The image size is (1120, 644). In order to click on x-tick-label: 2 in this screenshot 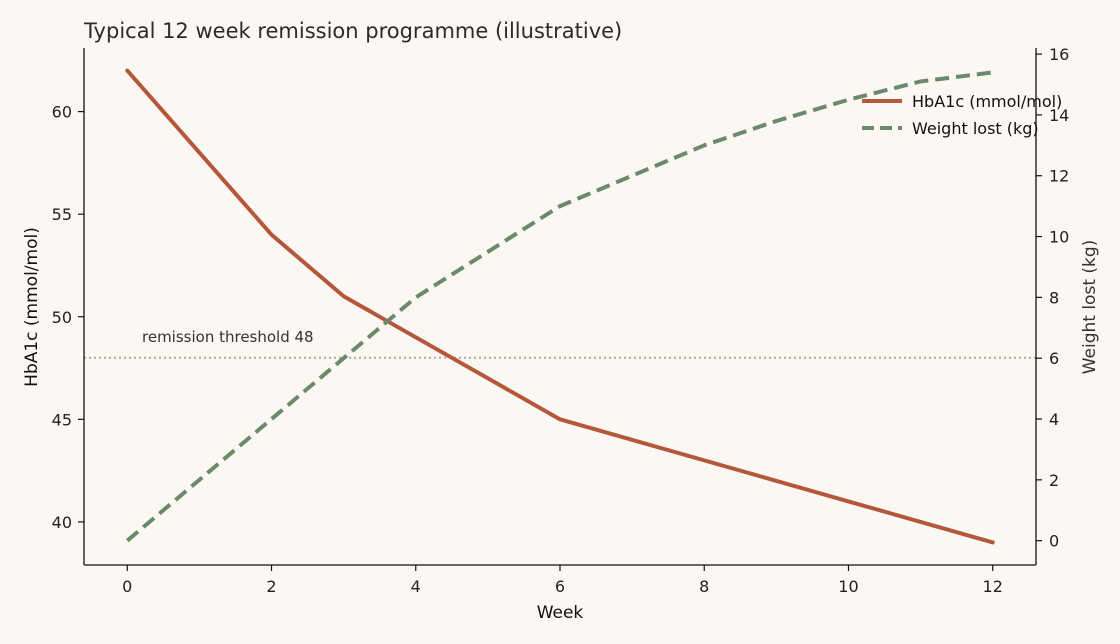, I will do `click(271, 586)`.